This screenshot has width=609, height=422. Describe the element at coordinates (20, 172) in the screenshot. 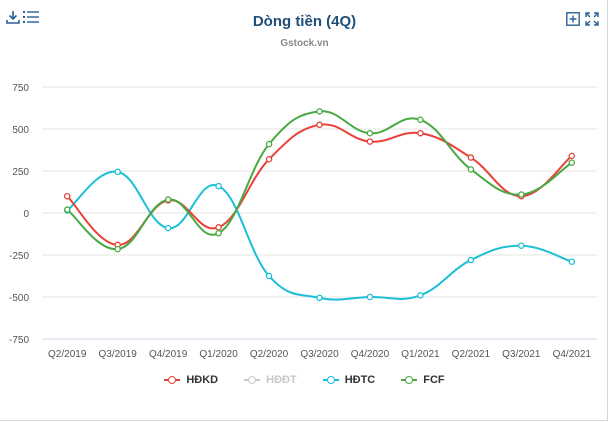

I see `y-tick-label: 250` at that location.